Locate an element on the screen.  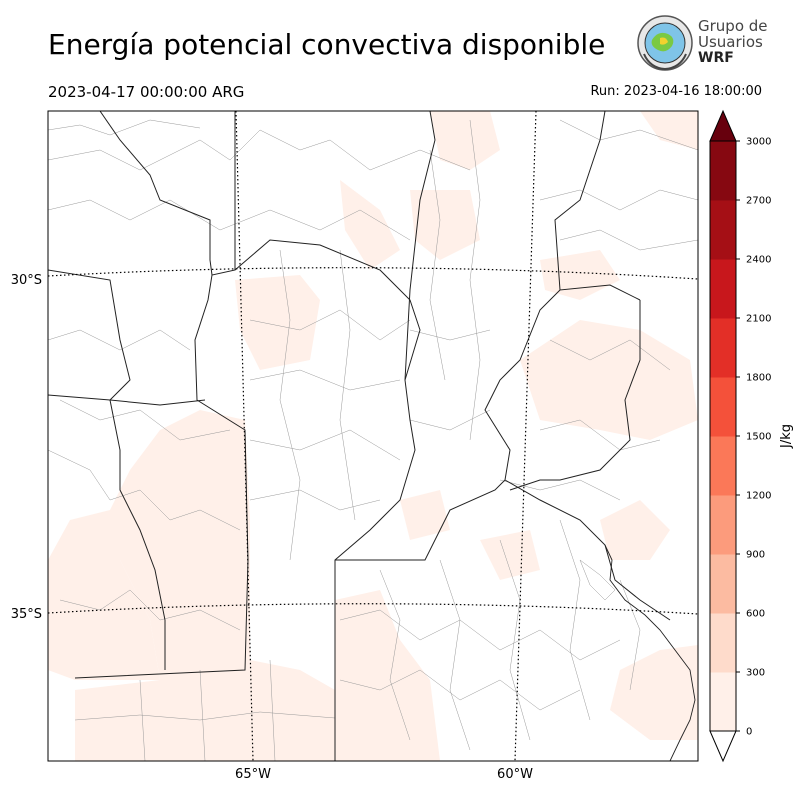
coastline is located at coordinates (650, 652).